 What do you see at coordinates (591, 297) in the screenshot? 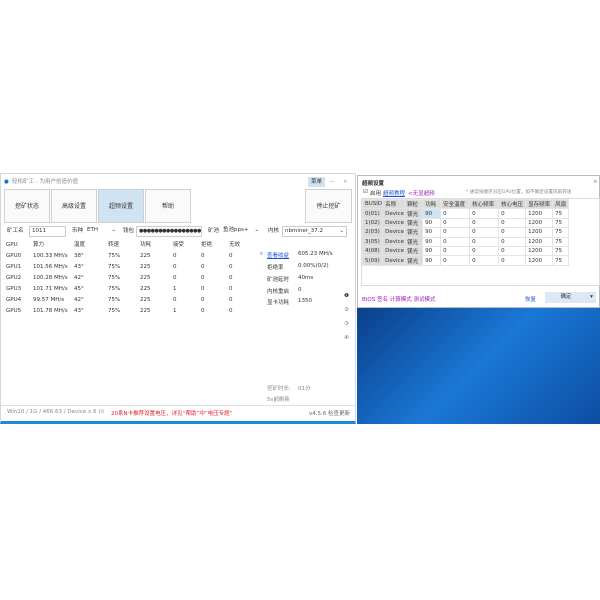
I see `ok-dropdown-icon: ▾` at bounding box center [591, 297].